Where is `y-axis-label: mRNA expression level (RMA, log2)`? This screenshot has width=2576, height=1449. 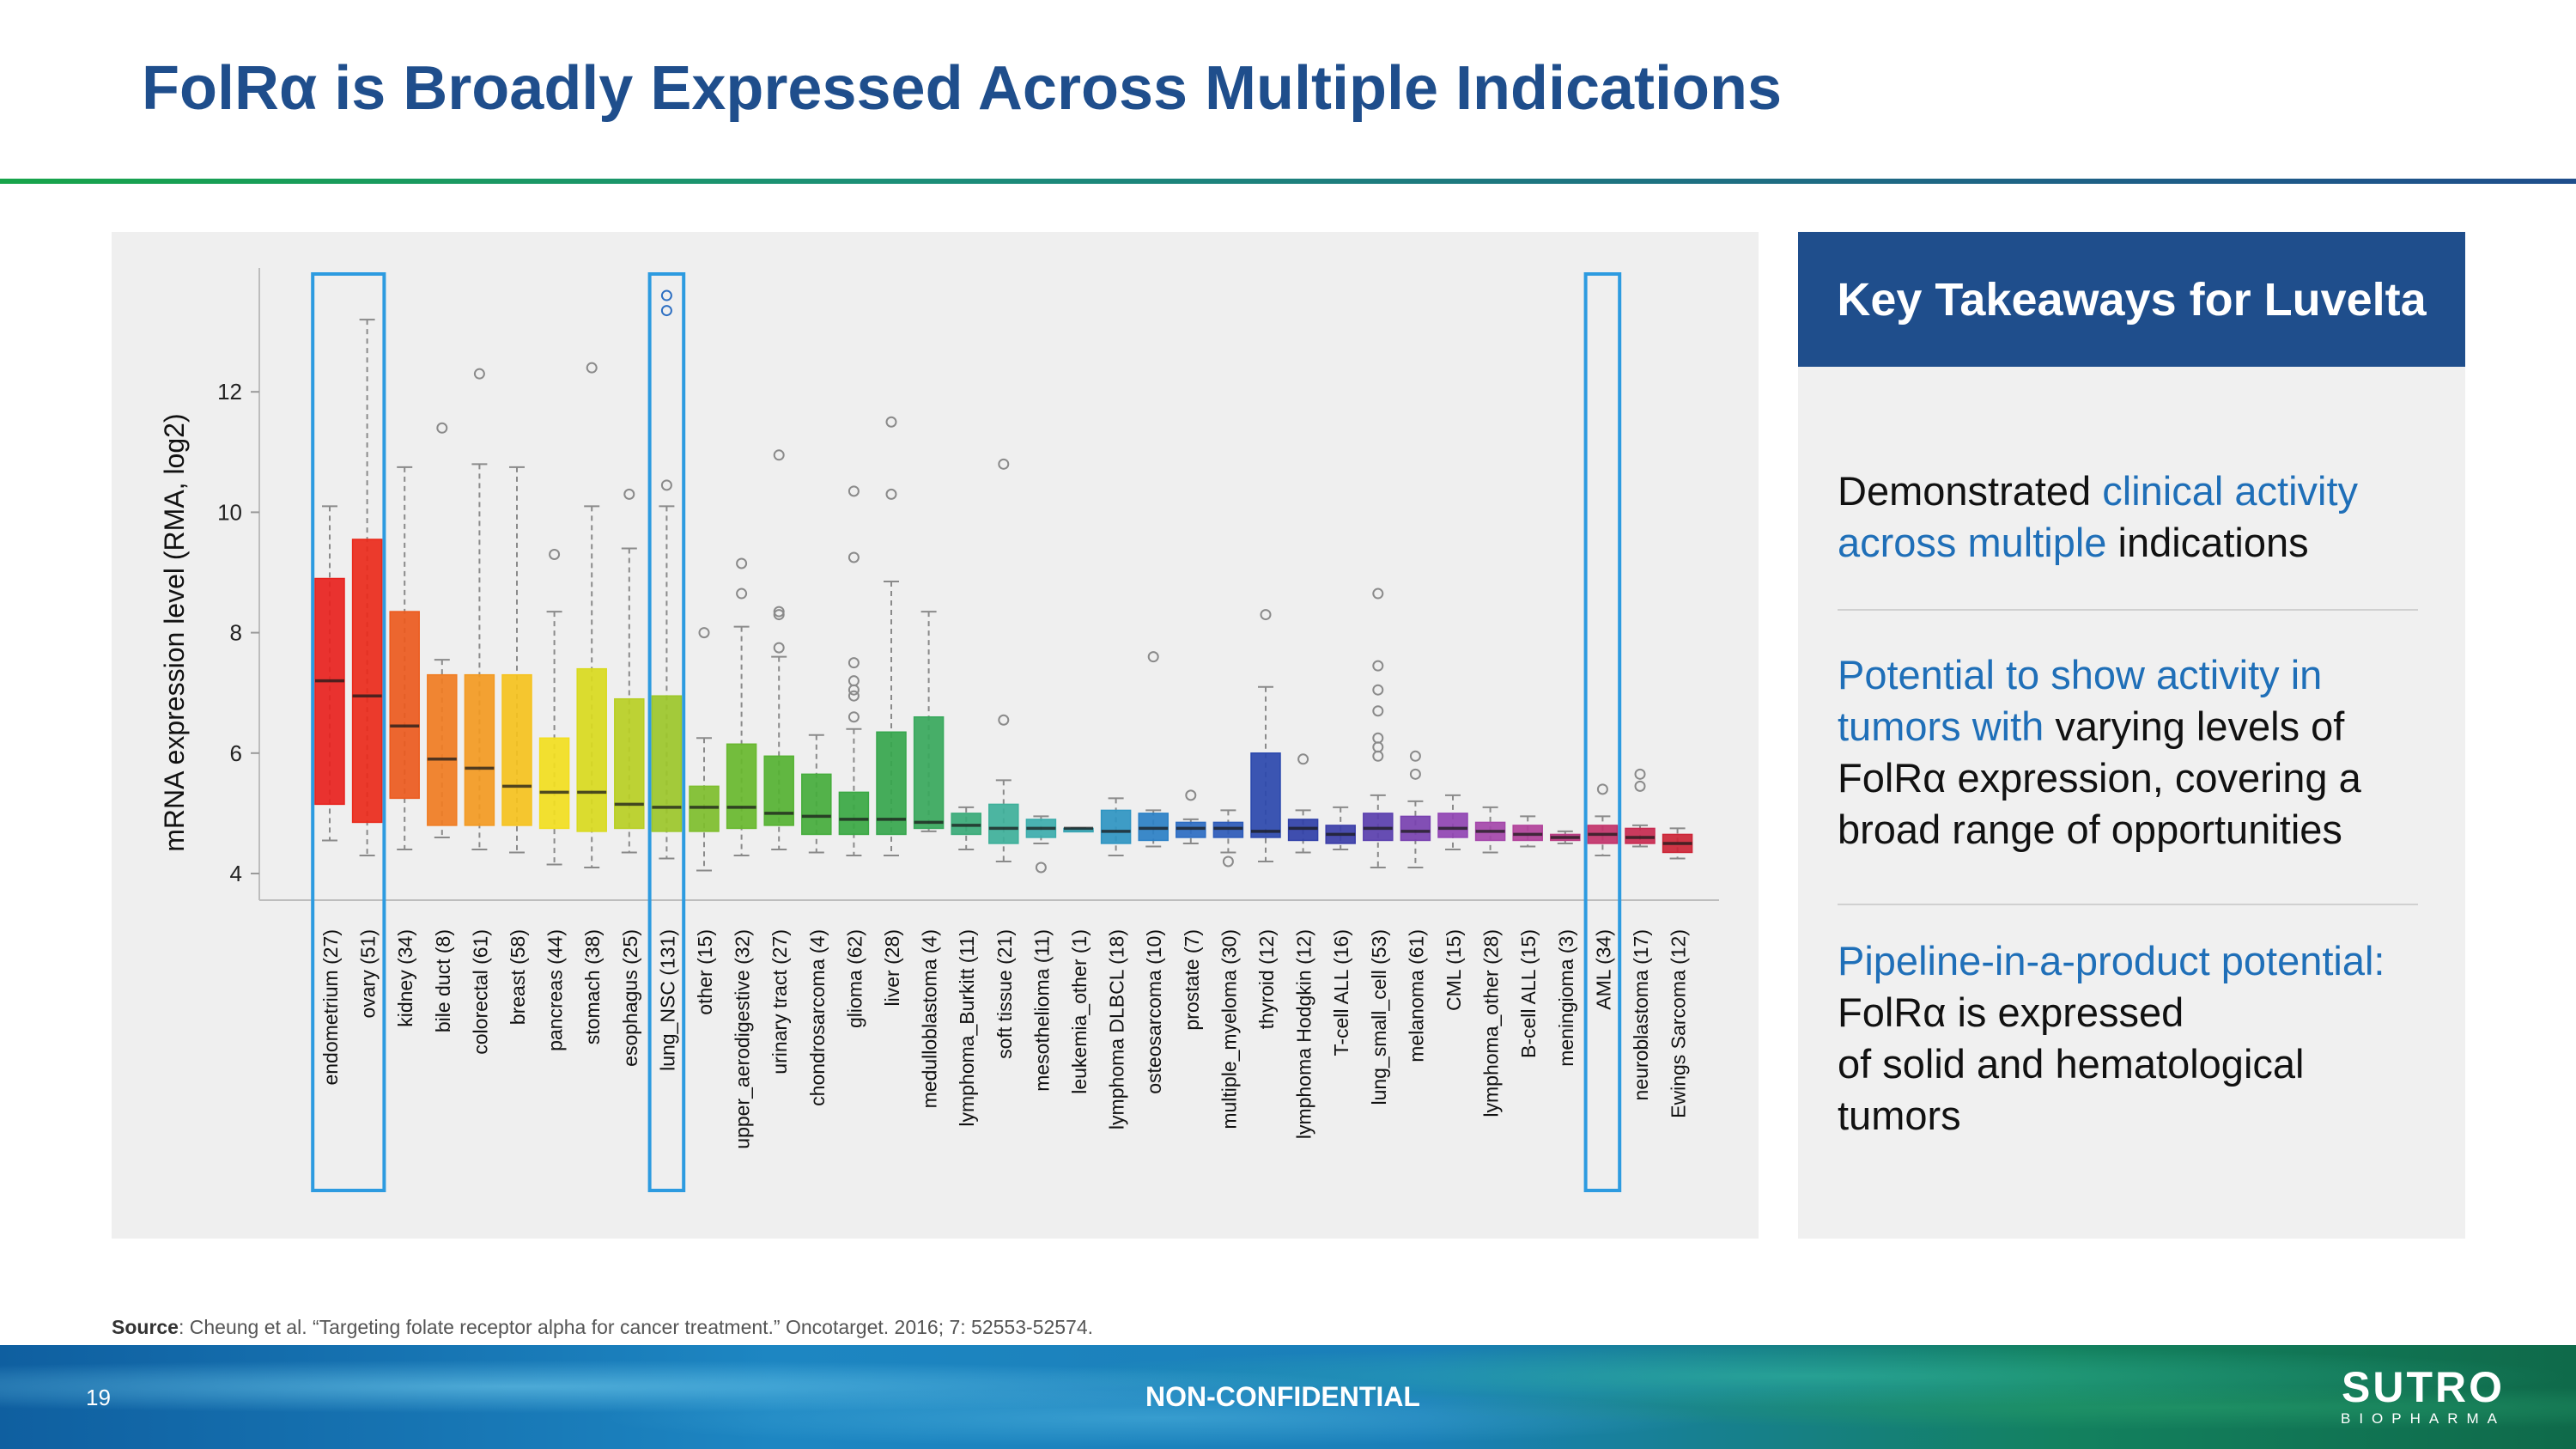
y-axis-label: mRNA expression level (RMA, log2) is located at coordinates (175, 632).